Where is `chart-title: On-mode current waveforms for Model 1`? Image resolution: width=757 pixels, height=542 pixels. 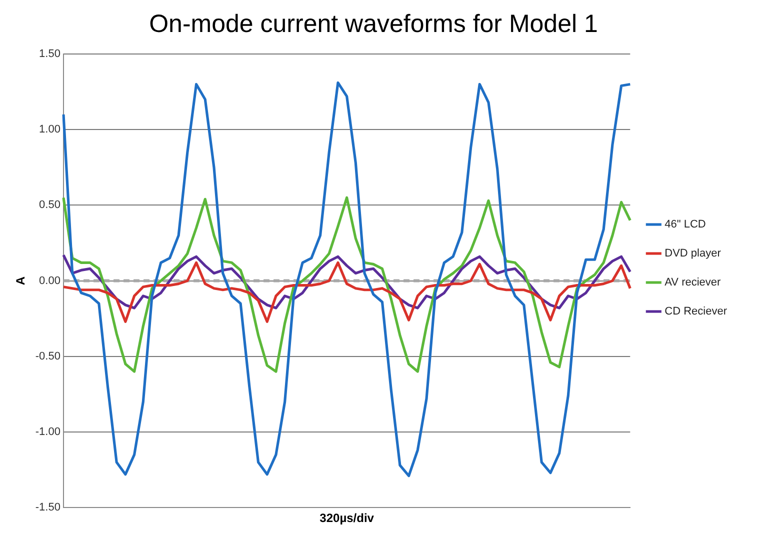 chart-title: On-mode current waveforms for Model 1 is located at coordinates (373, 24).